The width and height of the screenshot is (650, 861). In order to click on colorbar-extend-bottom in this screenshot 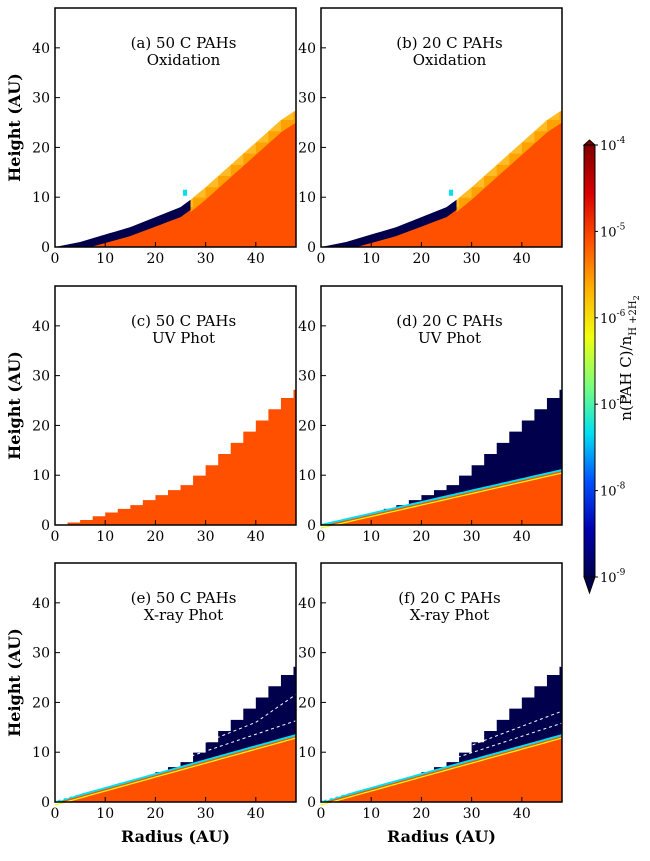, I will do `click(589, 585)`.